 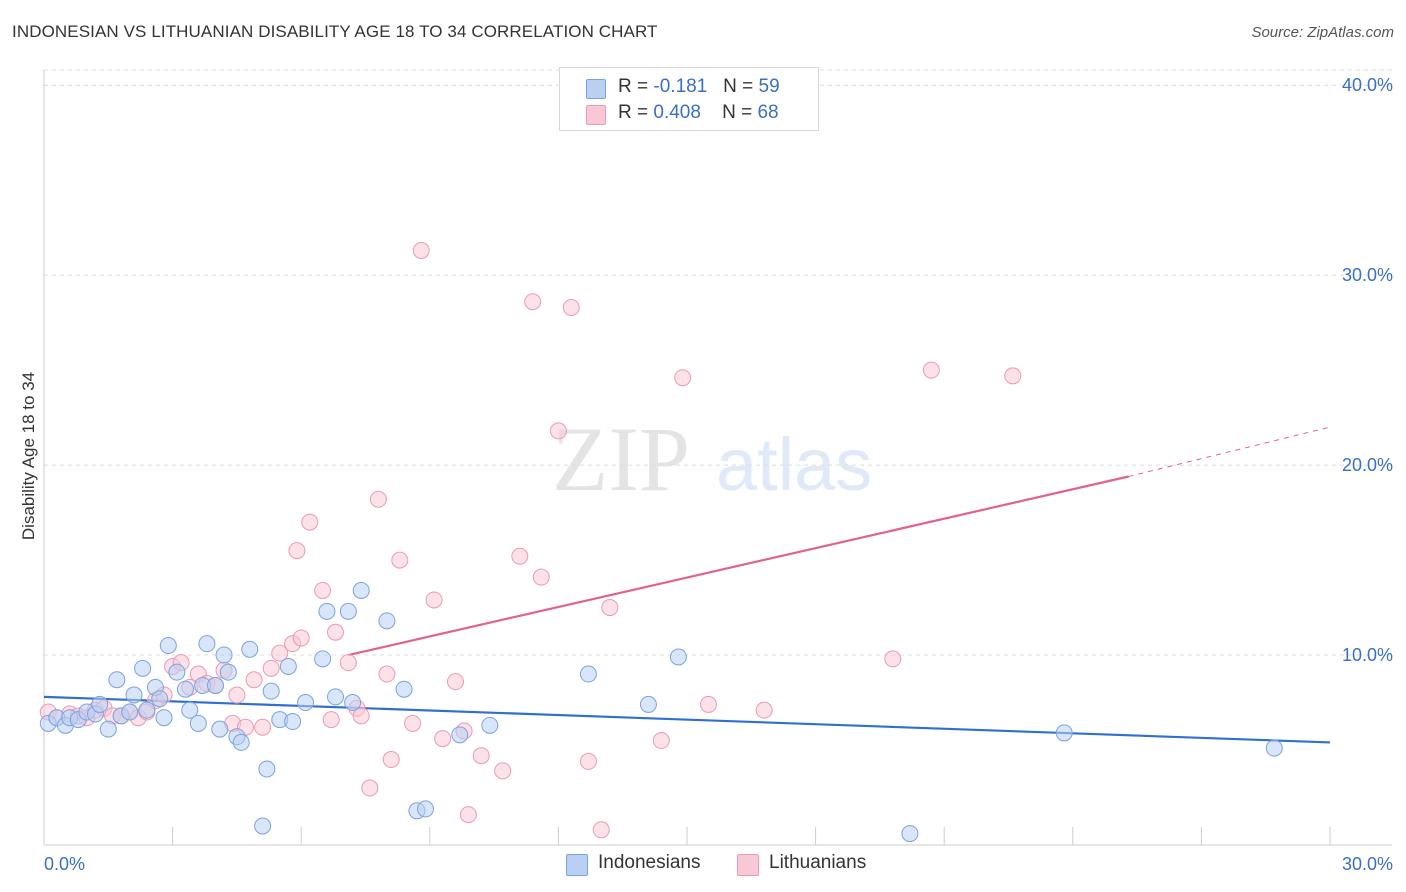 I want to click on y-tick-label: 40.0%, so click(x=1367, y=85).